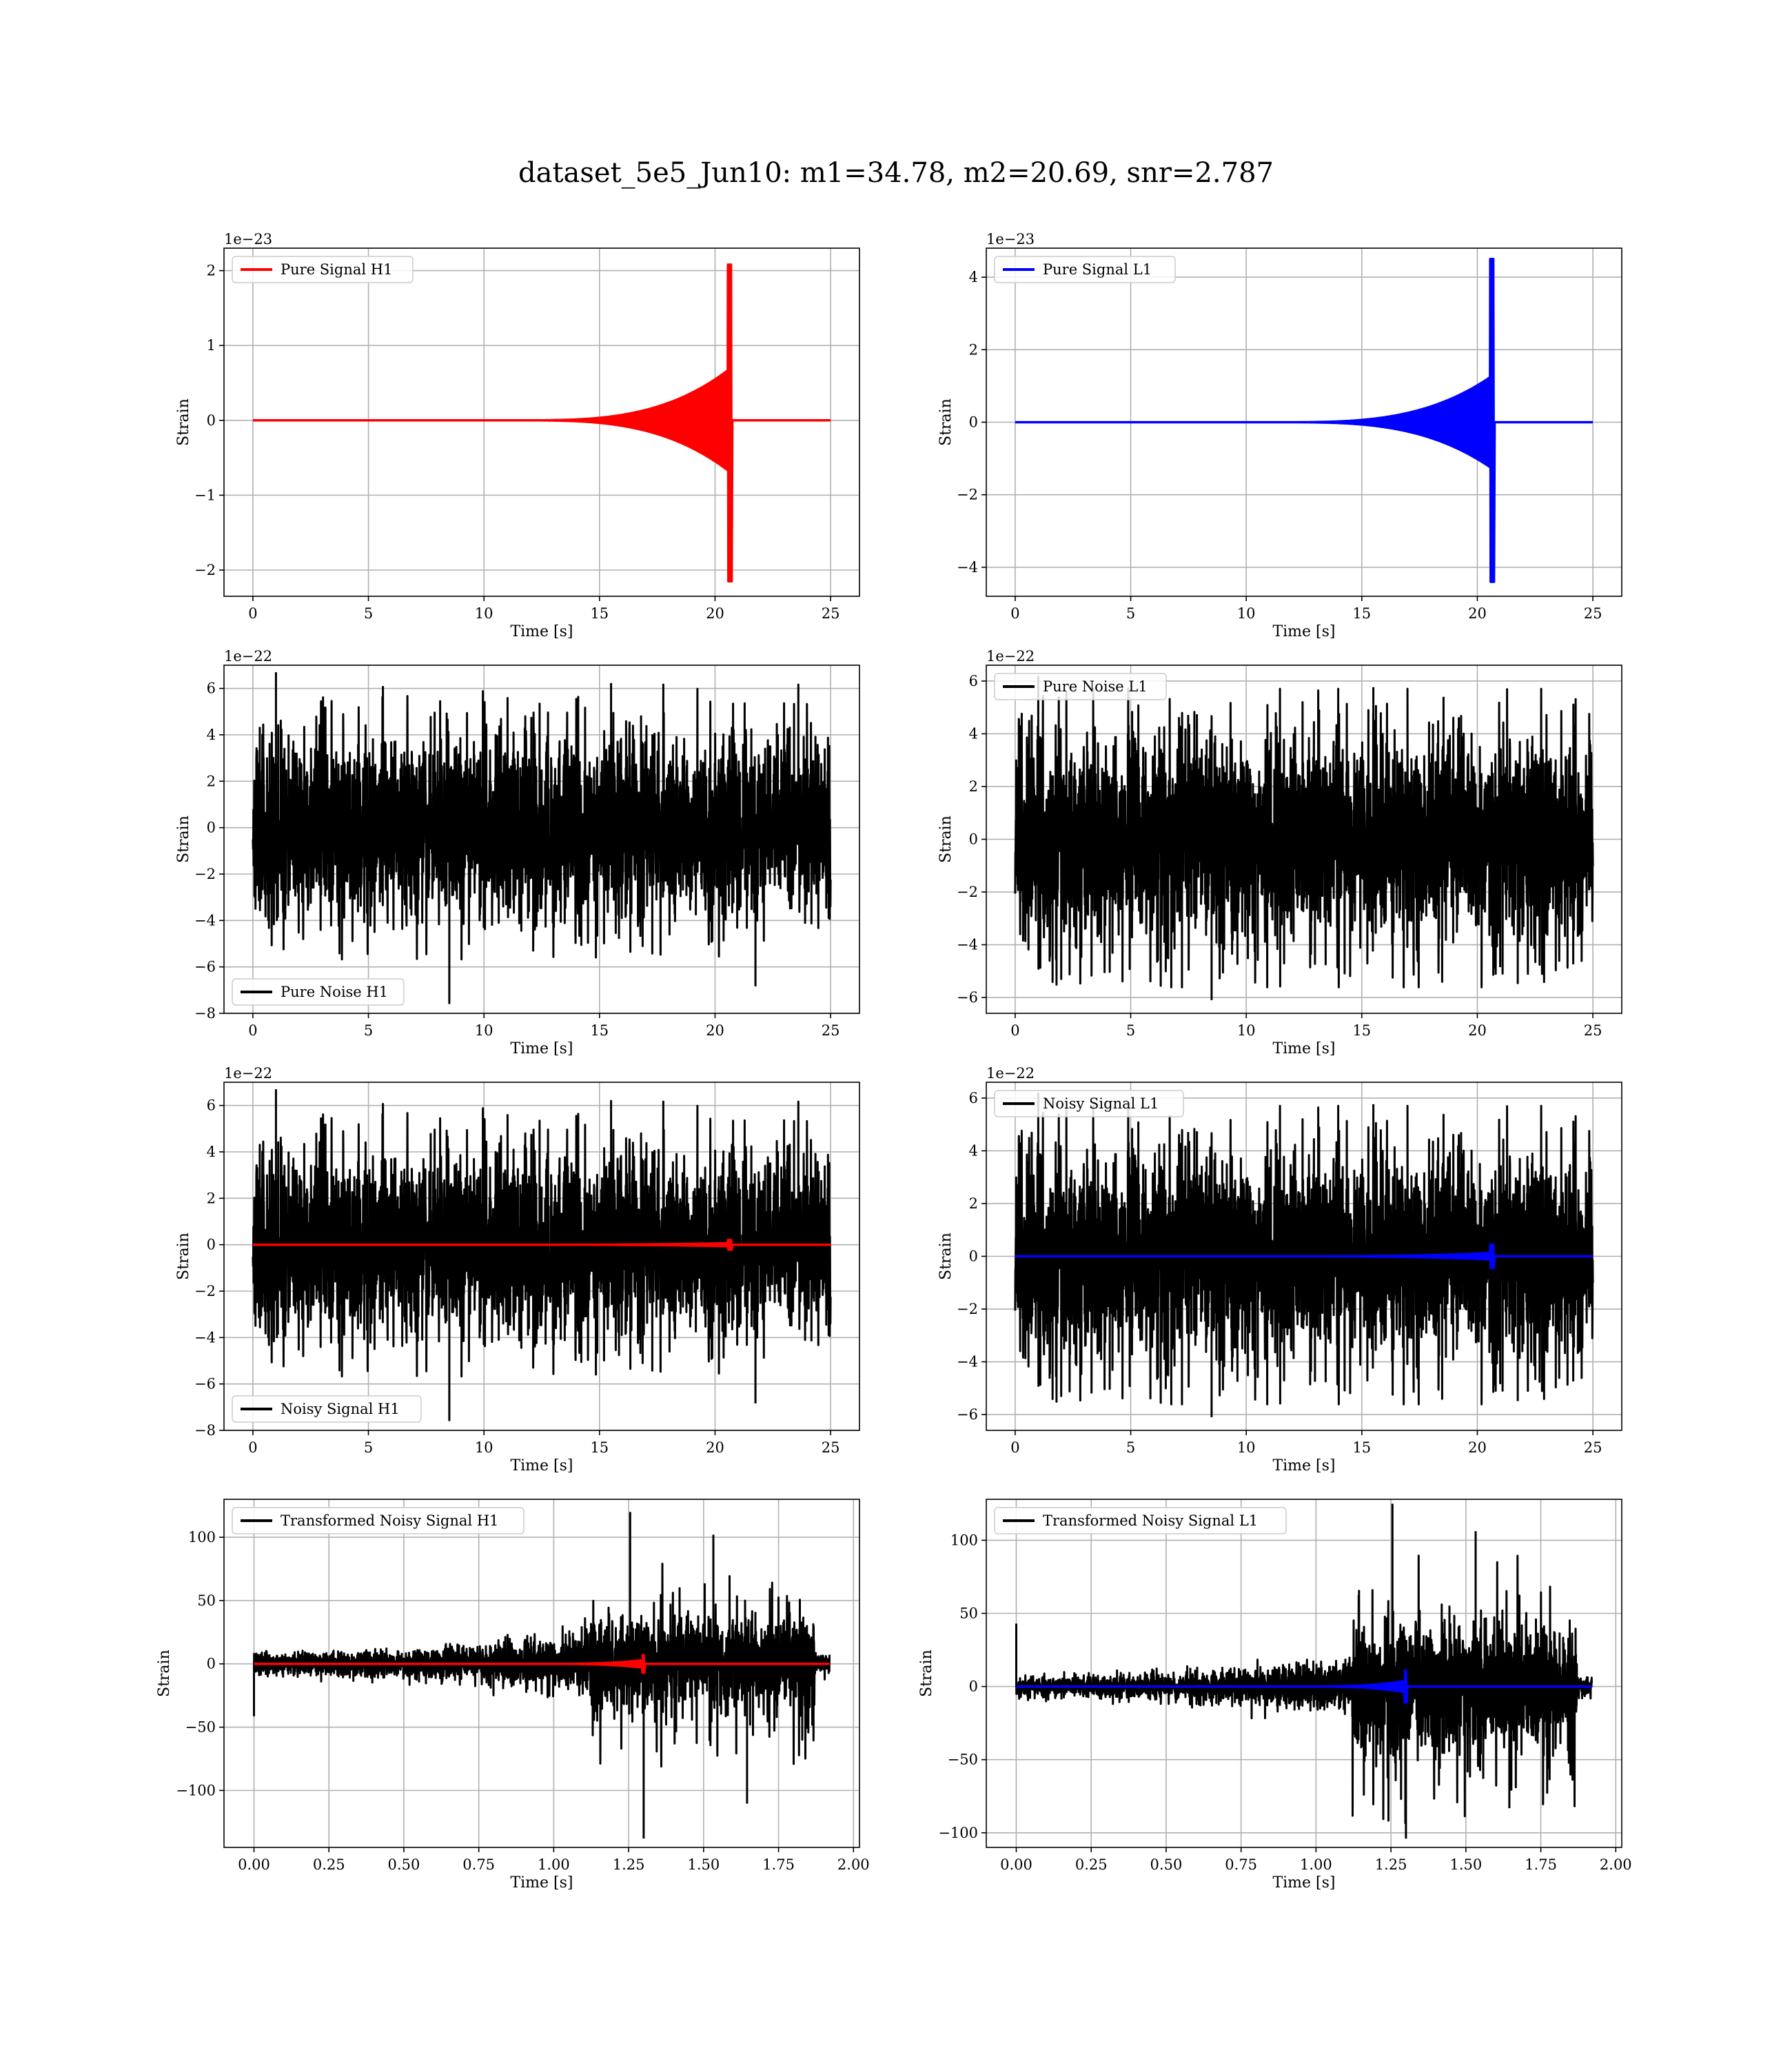 This screenshot has height=2068, width=1792. I want to click on x-tick-label: 0.25, so click(1091, 1864).